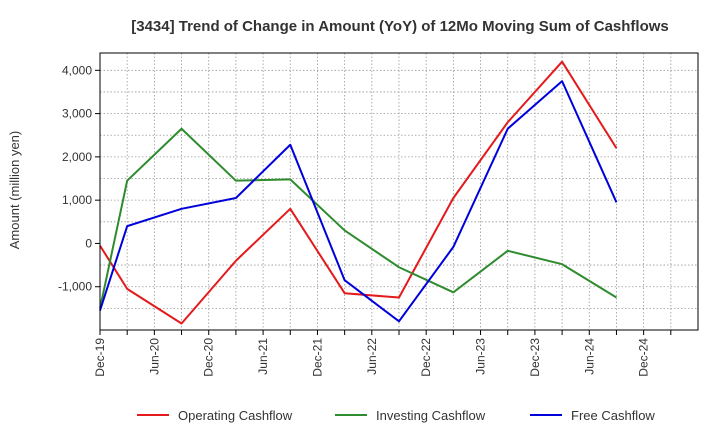 The image size is (720, 440). Describe the element at coordinates (154, 356) in the screenshot. I see `x-tick-label: Jun-20` at that location.